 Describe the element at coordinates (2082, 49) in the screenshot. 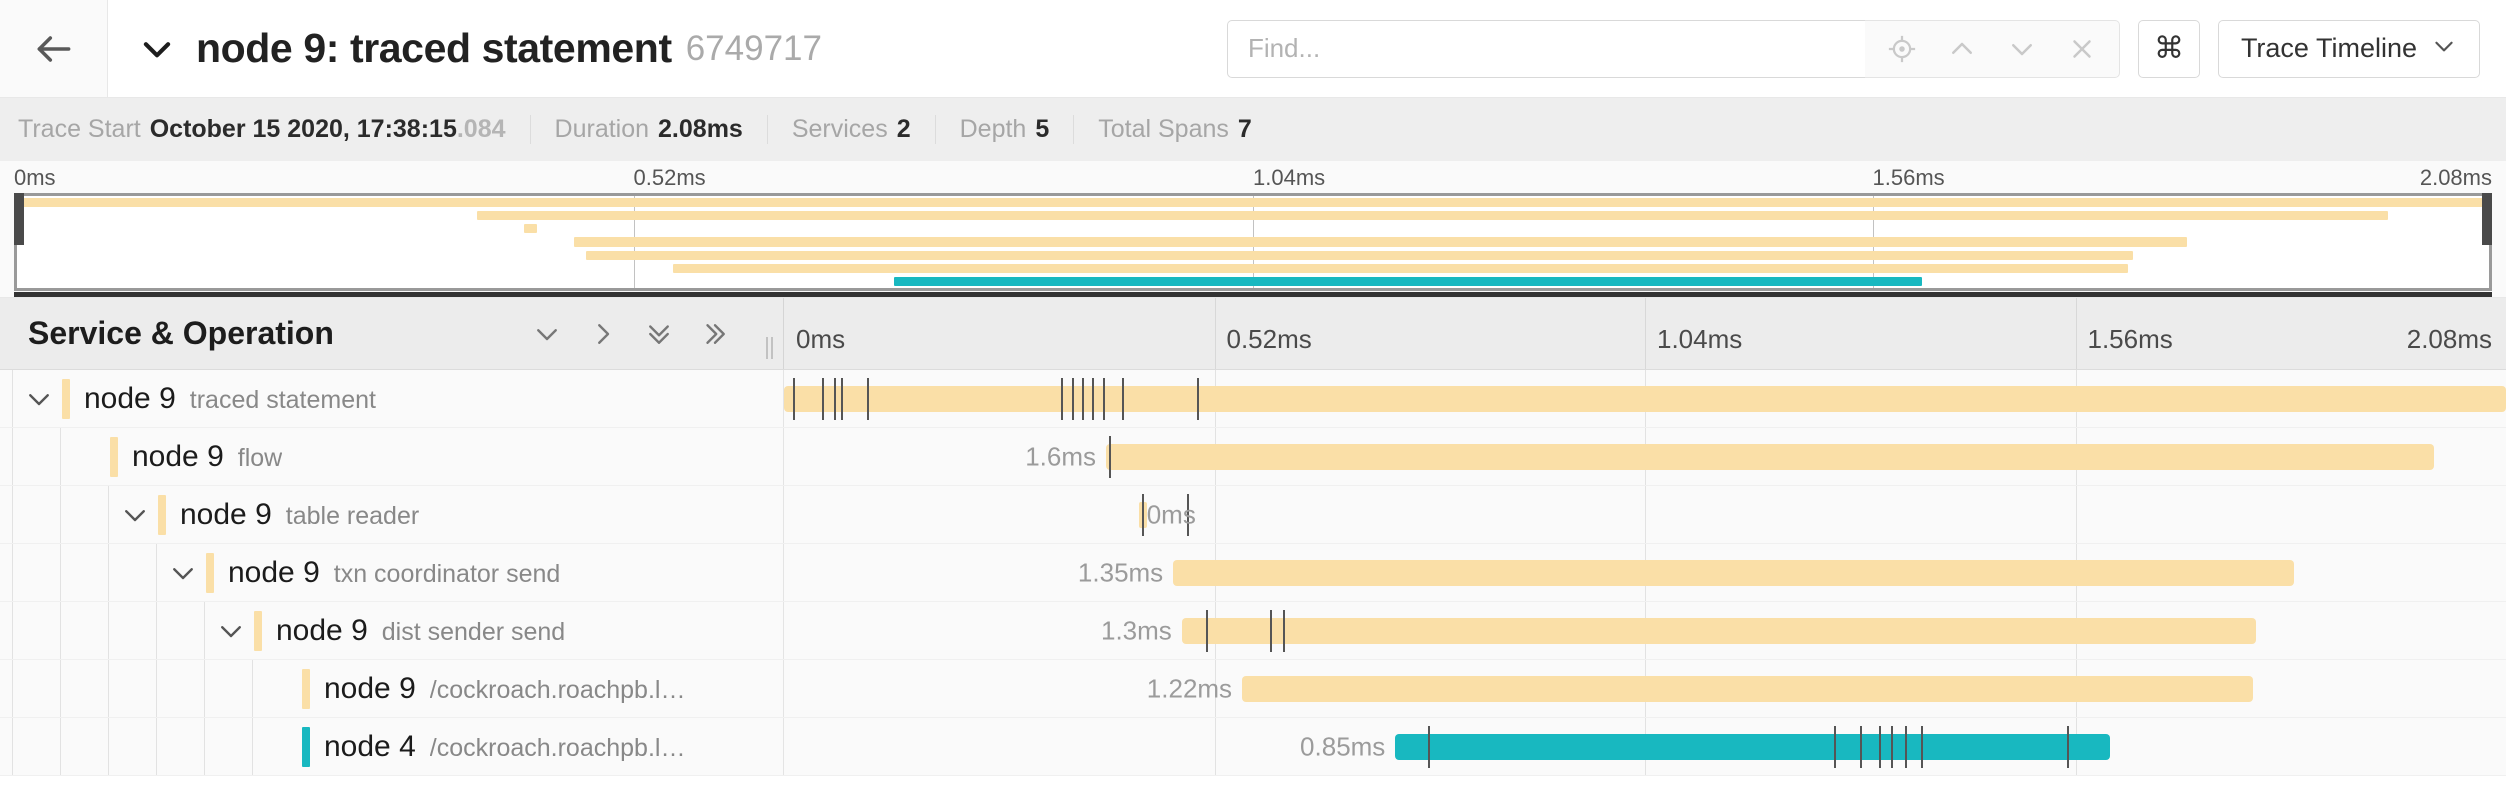

I see `clear-search-icon` at that location.